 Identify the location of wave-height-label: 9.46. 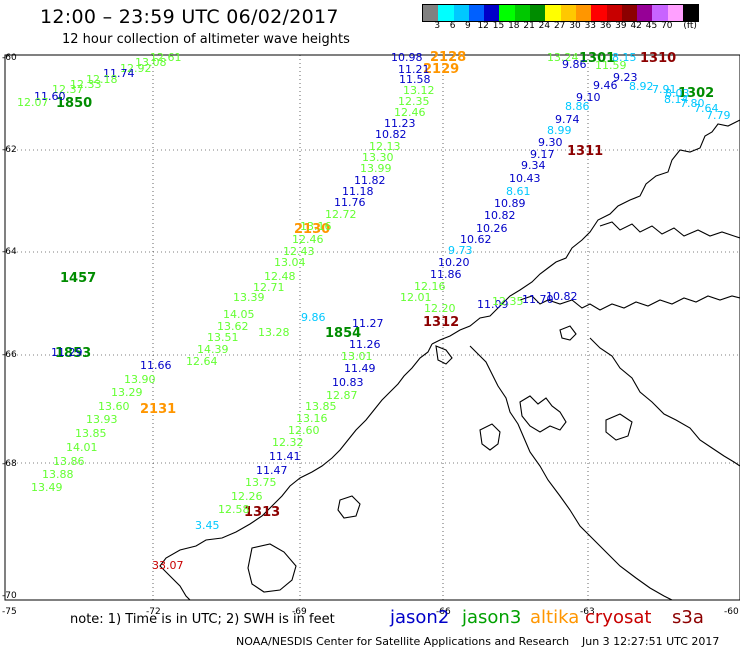
(605, 85).